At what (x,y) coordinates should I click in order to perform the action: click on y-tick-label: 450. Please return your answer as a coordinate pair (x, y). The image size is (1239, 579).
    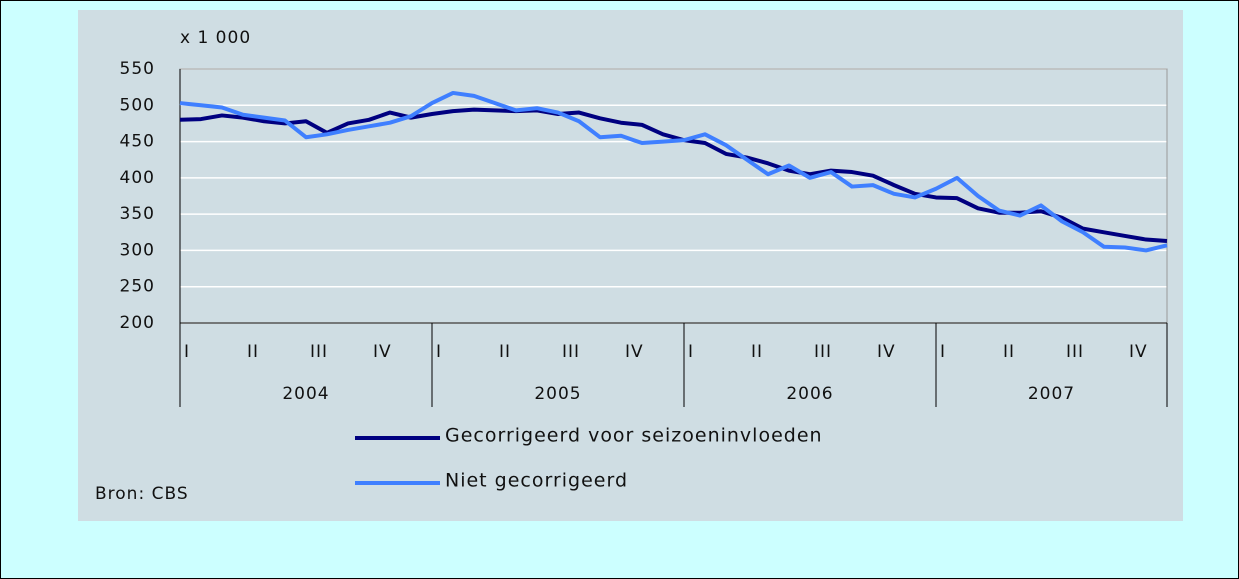
    Looking at the image, I should click on (137, 142).